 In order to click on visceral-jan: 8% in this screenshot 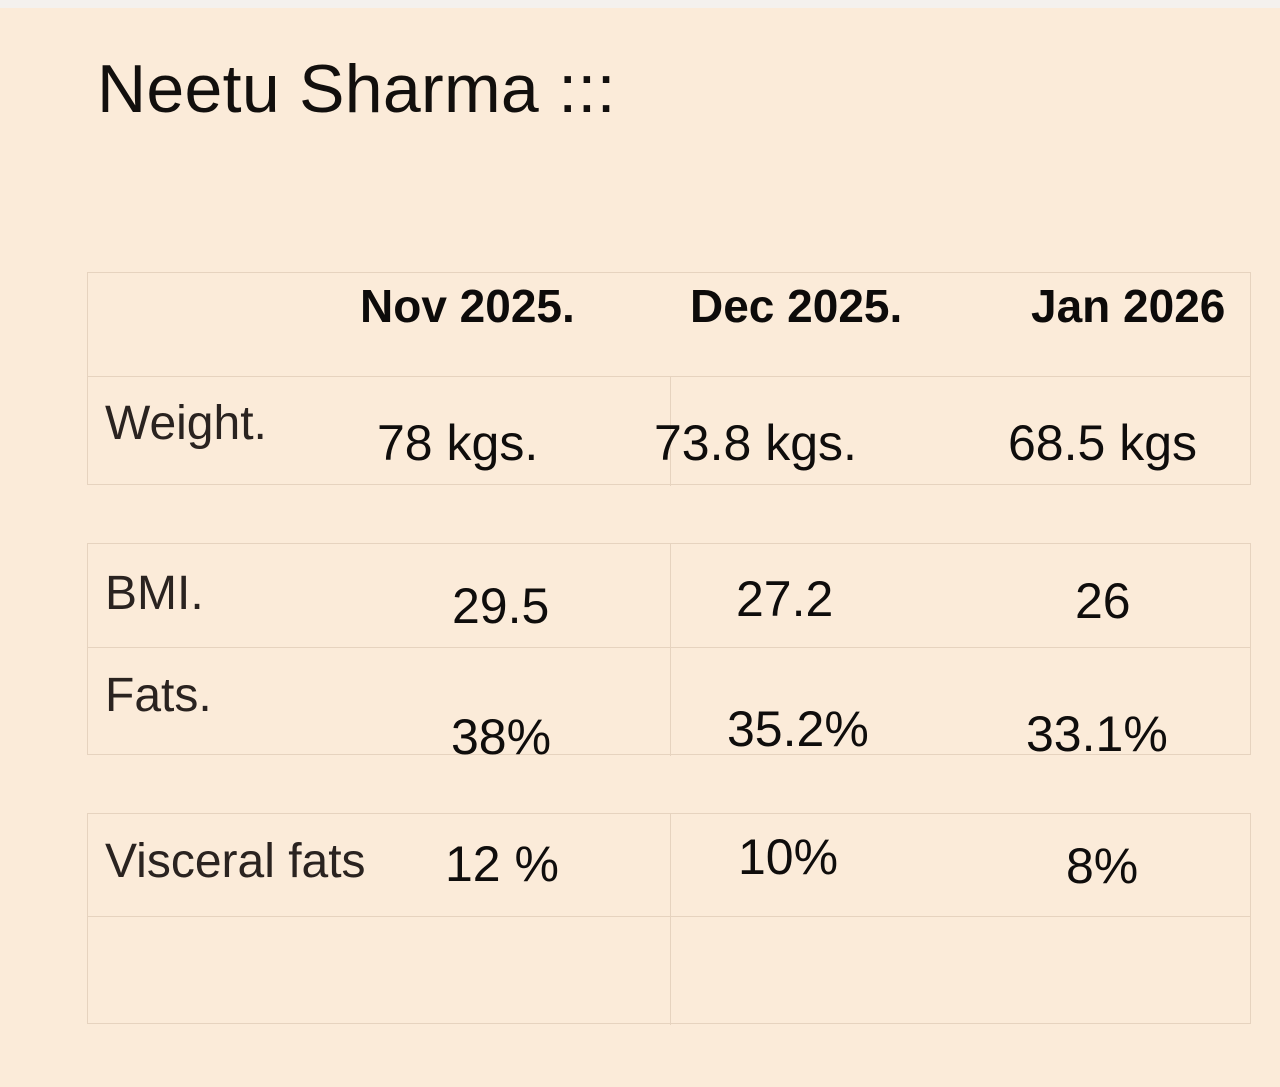, I will do `click(1102, 866)`.